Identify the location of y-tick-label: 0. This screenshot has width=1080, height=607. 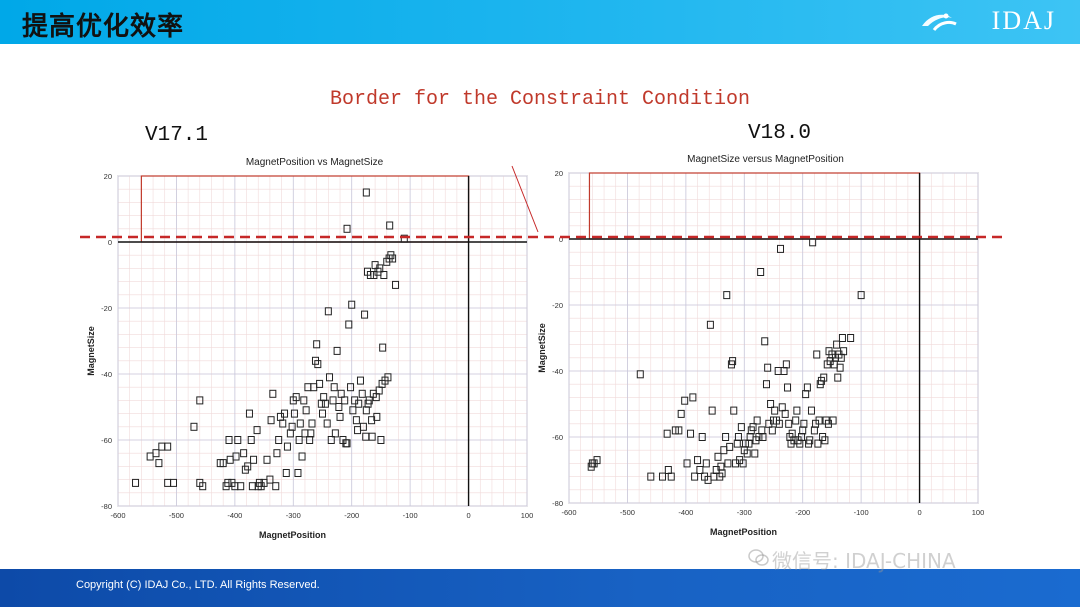
(110, 242).